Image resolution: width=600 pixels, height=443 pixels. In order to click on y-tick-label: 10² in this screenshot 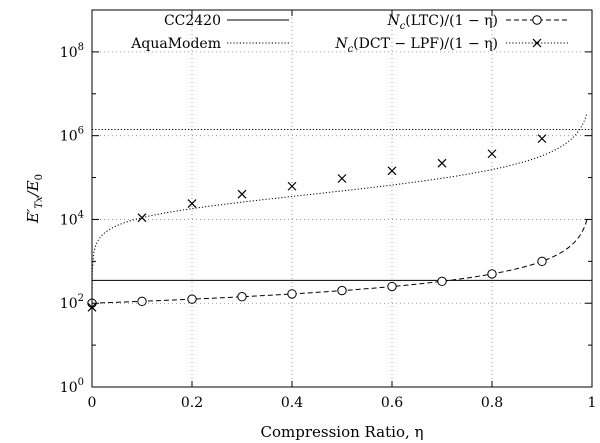, I will do `click(72, 302)`.